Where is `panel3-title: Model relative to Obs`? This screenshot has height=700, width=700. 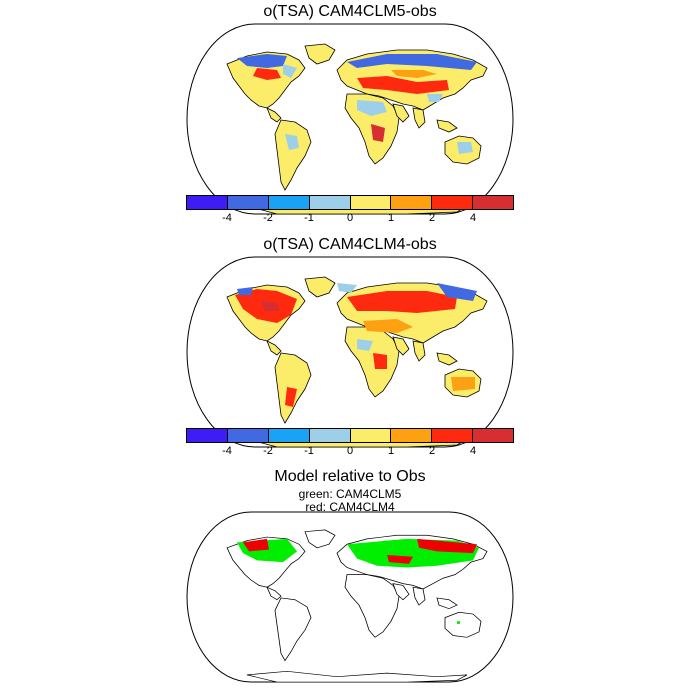 panel3-title: Model relative to Obs is located at coordinates (350, 476).